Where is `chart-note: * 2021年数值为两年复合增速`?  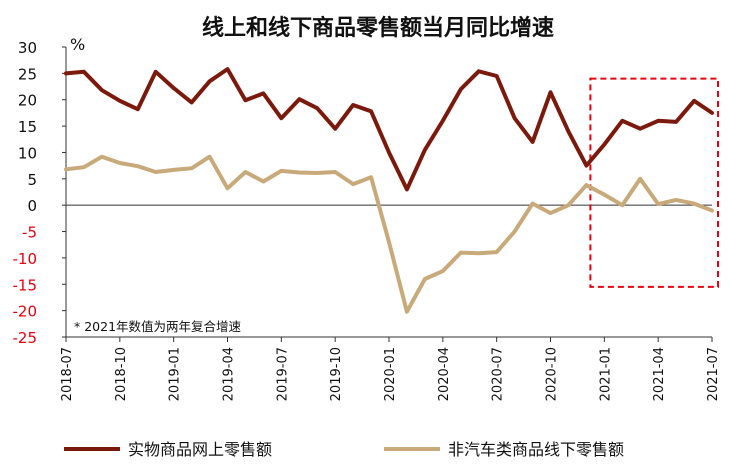 chart-note: * 2021年数值为两年复合增速 is located at coordinates (158, 326).